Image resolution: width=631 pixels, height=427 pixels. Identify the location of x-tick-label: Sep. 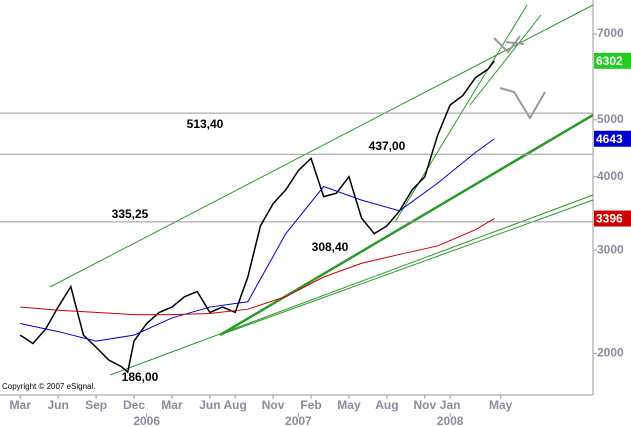
(96, 405).